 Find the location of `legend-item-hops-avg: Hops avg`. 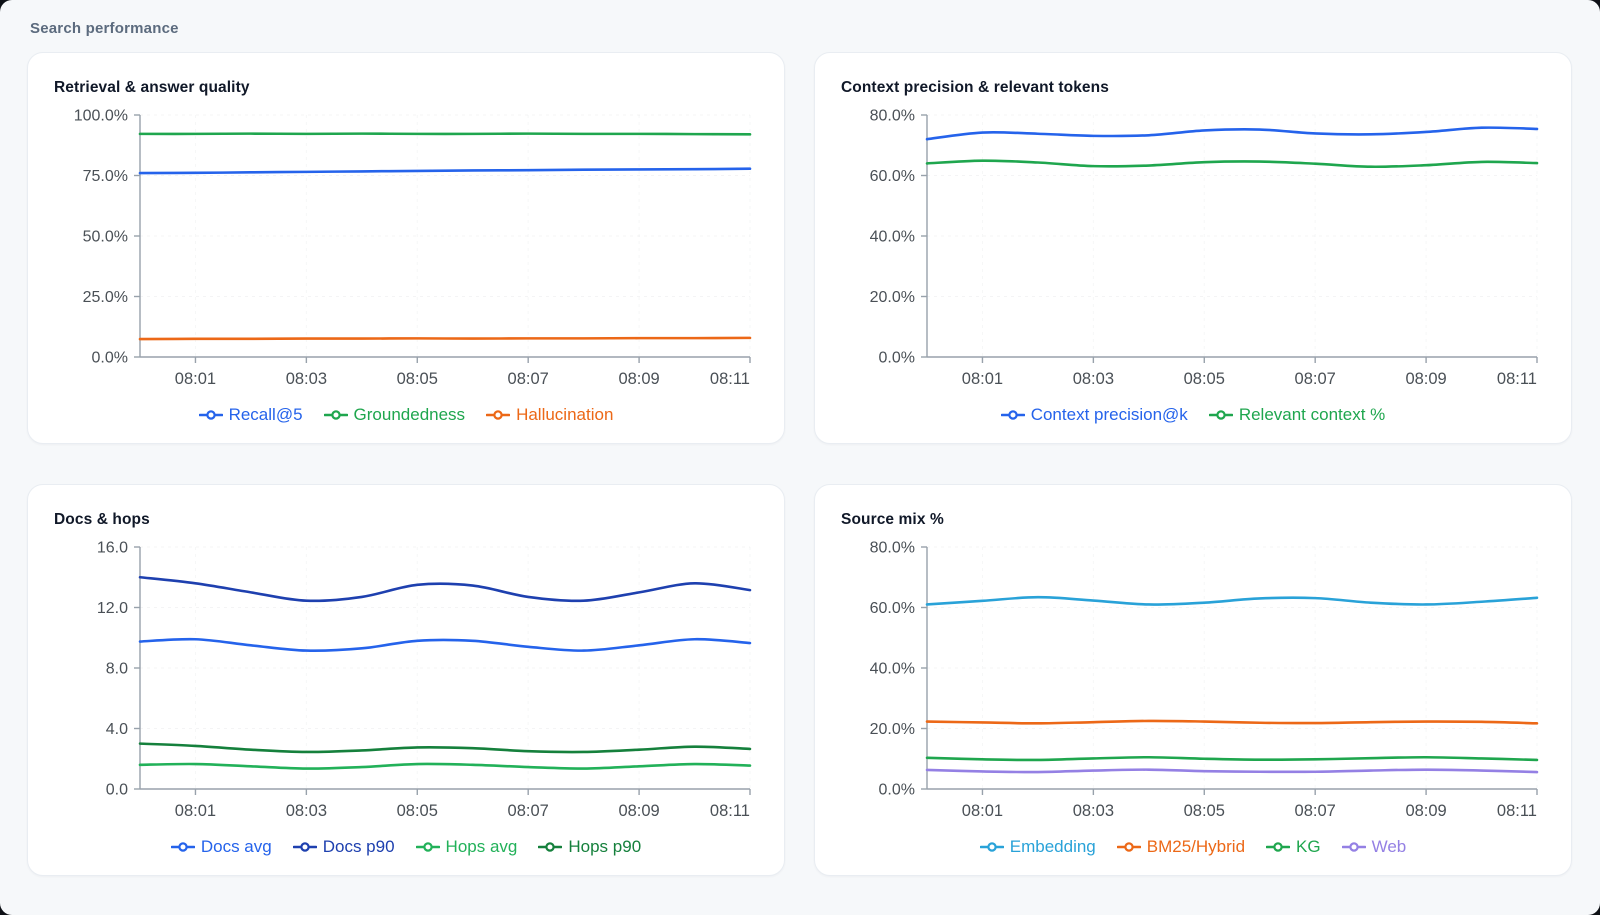

legend-item-hops-avg: Hops avg is located at coordinates (466, 847).